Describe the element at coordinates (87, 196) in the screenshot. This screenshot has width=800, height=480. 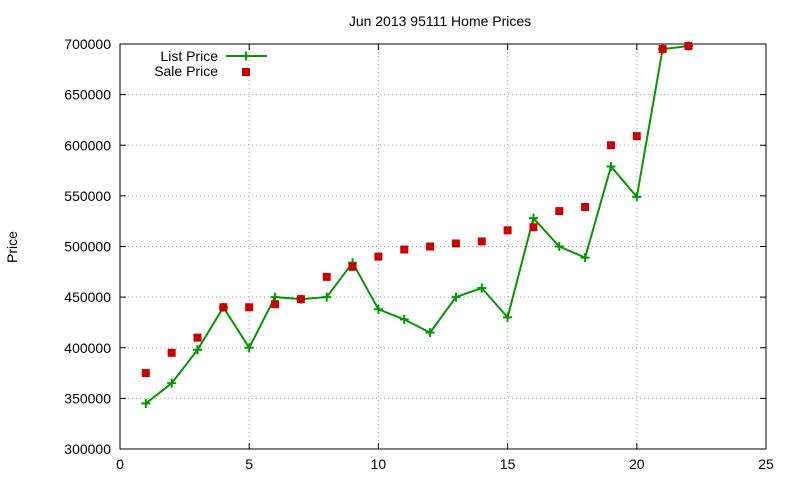
I see `y-tick-label: 550000` at that location.